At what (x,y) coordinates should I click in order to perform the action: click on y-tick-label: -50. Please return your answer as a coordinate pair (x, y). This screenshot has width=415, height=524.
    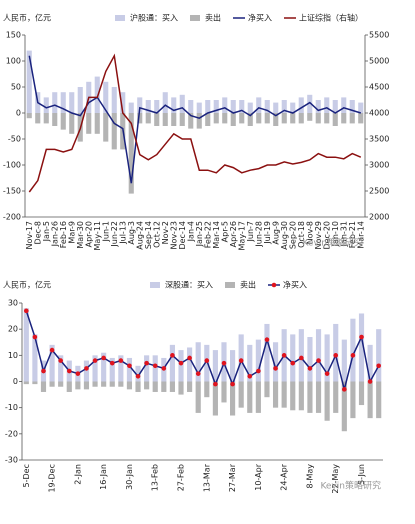
    Looking at the image, I should click on (14, 139).